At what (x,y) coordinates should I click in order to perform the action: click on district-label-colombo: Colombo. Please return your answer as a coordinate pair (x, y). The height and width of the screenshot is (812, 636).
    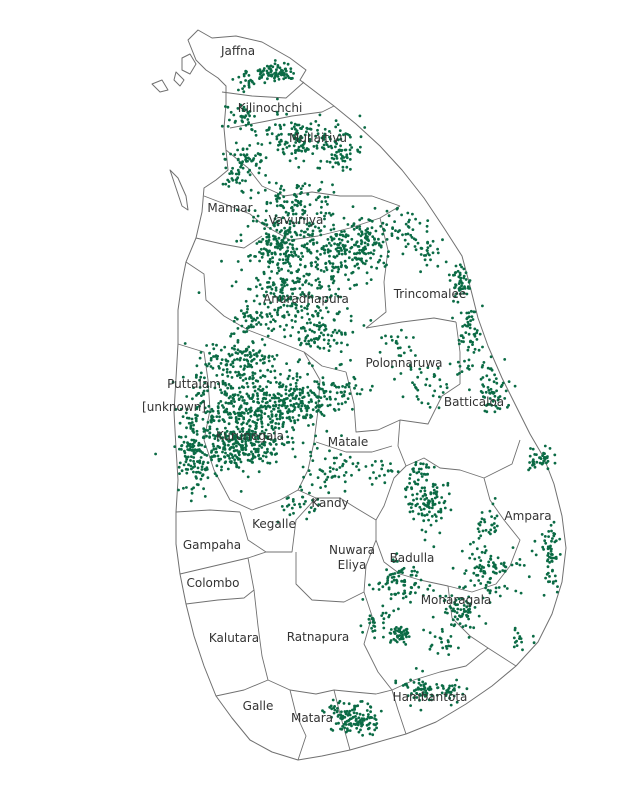
    Looking at the image, I should click on (212, 583).